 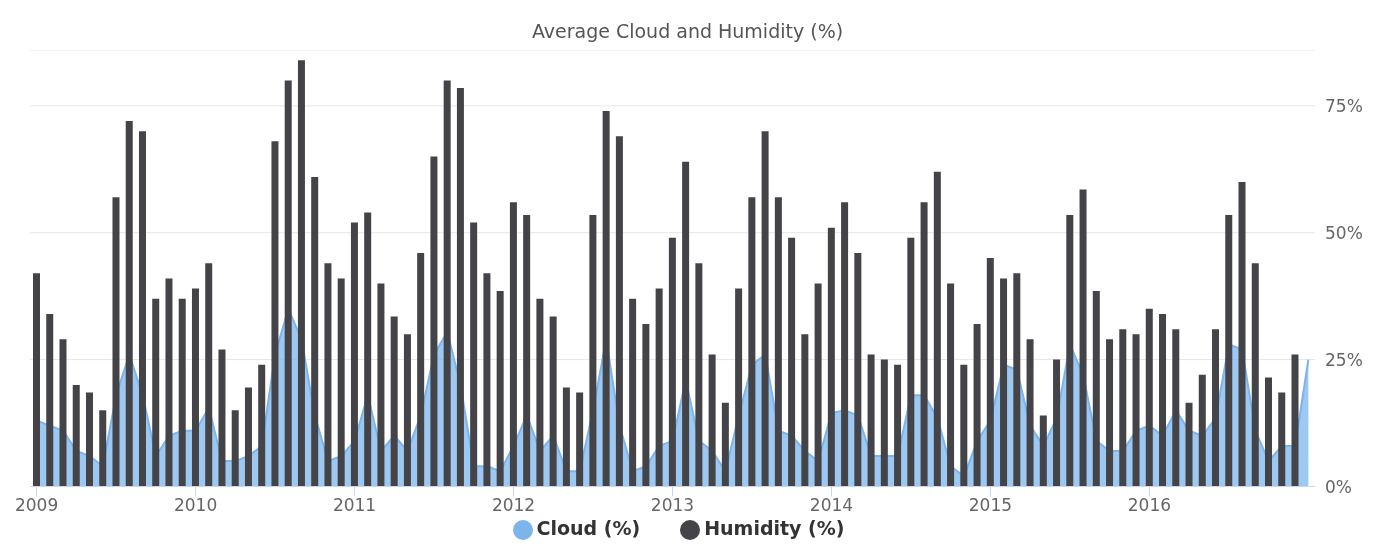 What do you see at coordinates (687, 31) in the screenshot?
I see `chart-title: Average Cloud and Humidity (%)` at bounding box center [687, 31].